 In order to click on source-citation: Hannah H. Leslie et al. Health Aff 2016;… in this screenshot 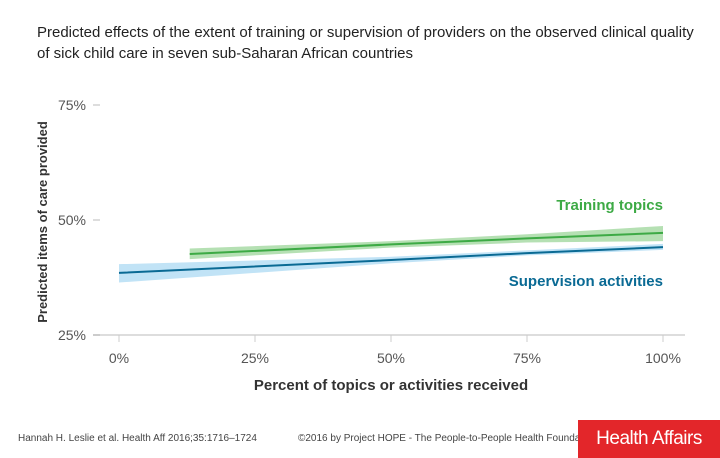, I will do `click(137, 438)`.